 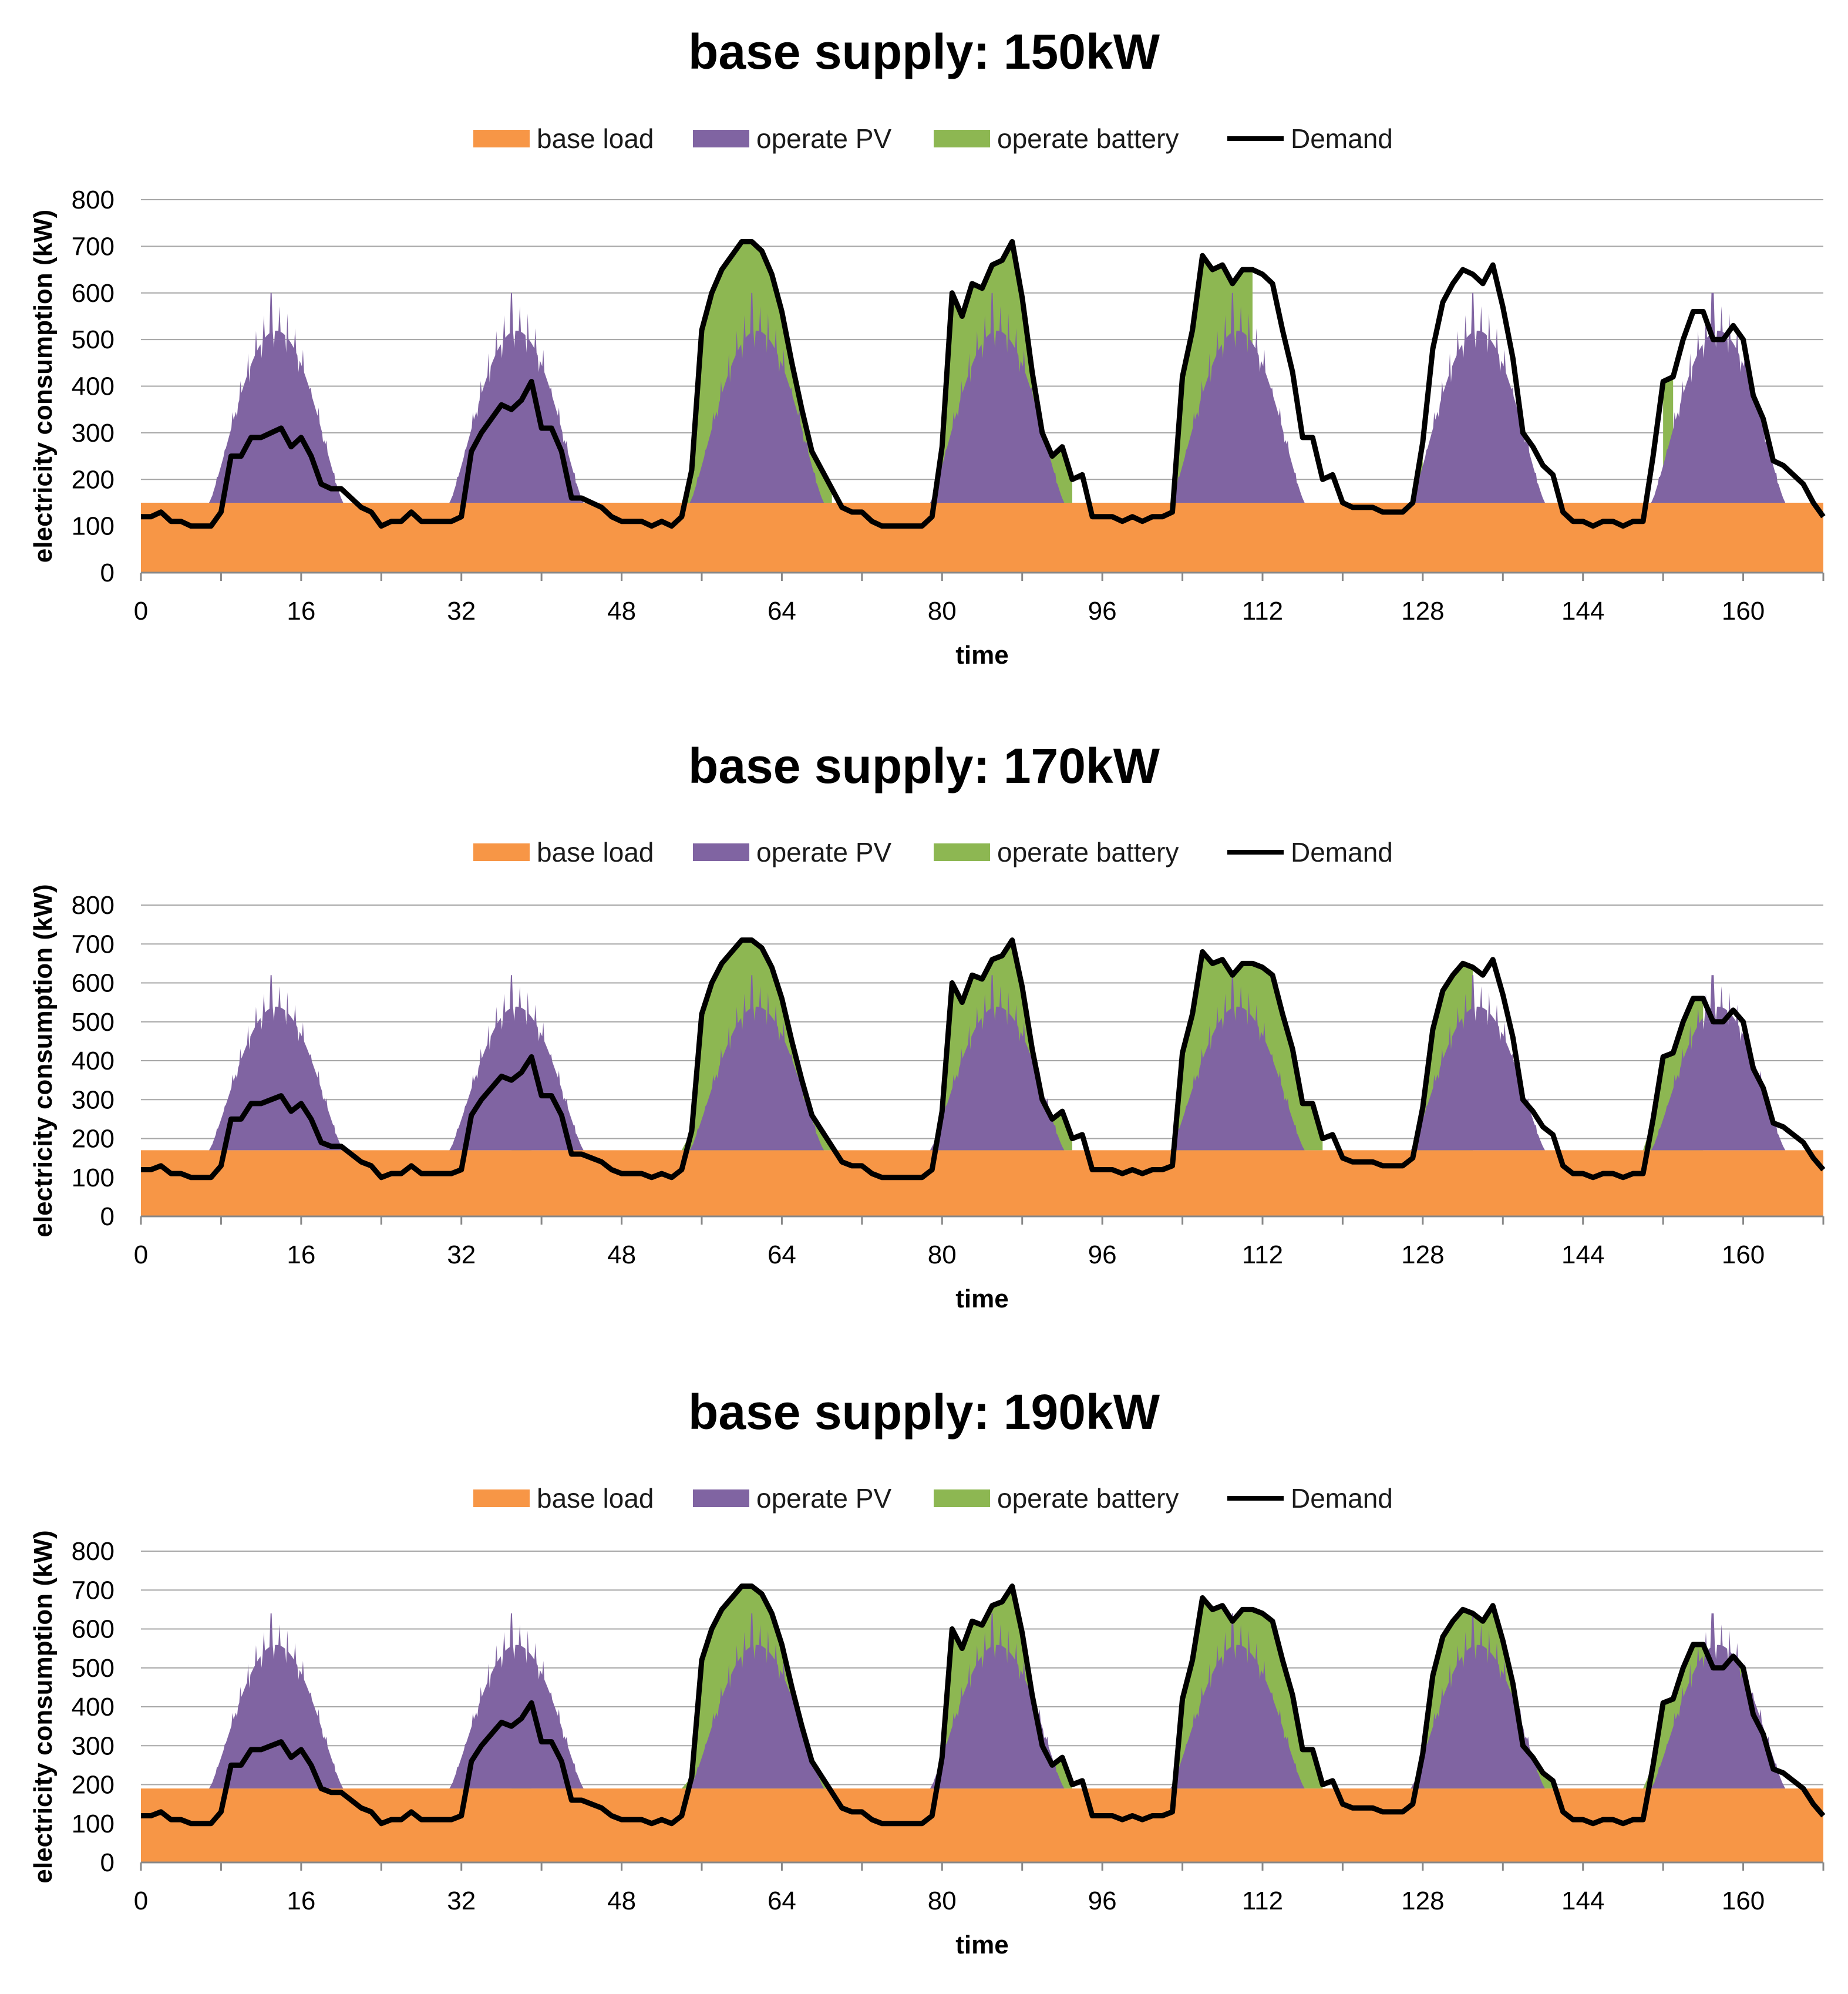 I want to click on x-tick-label: 112, so click(x=1262, y=611).